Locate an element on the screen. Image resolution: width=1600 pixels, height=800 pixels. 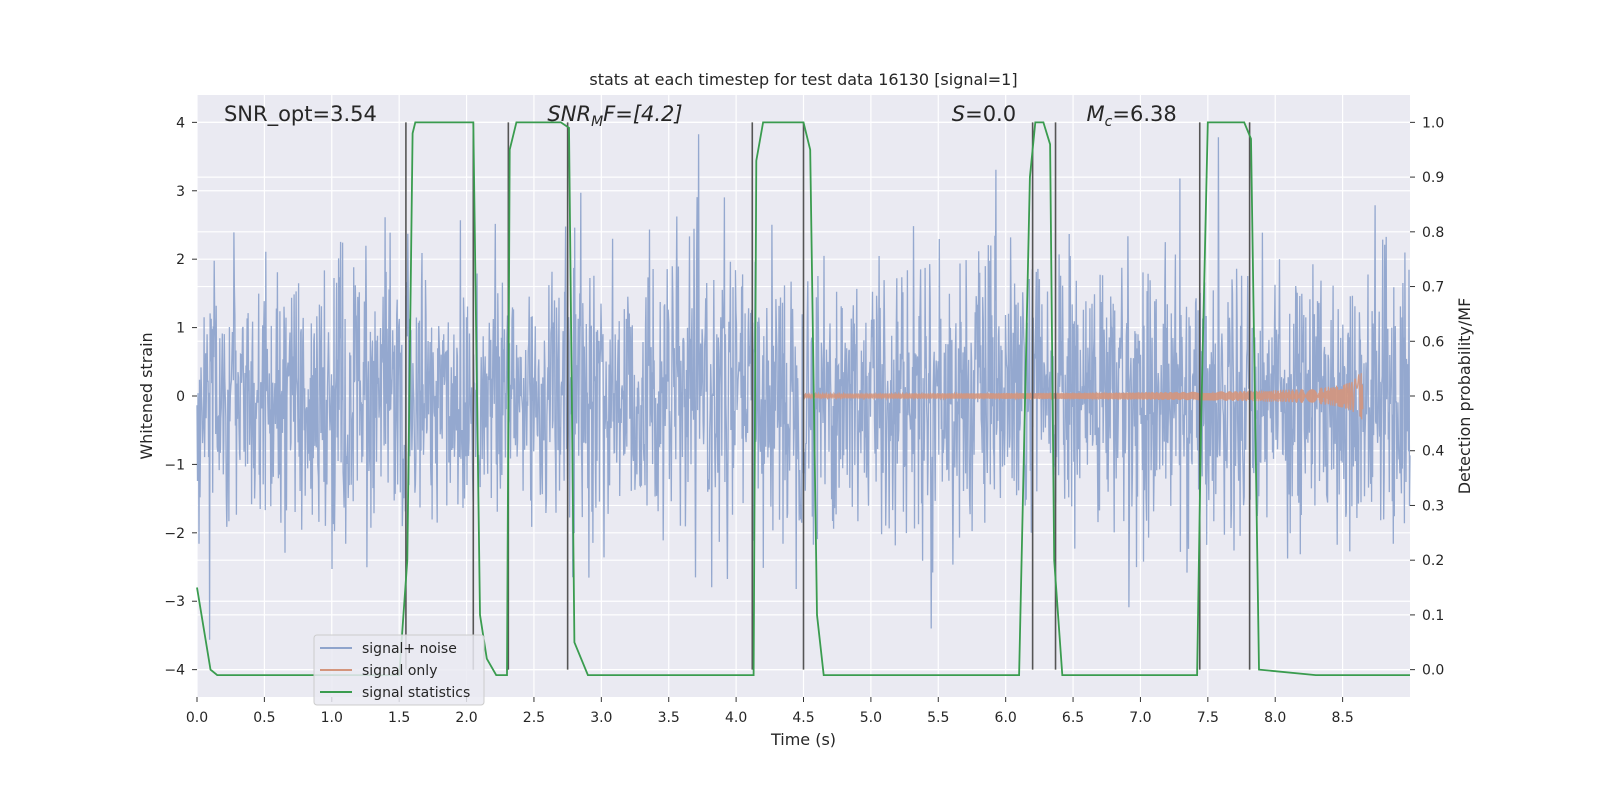
x-tick-label: 6.0 is located at coordinates (1006, 718).